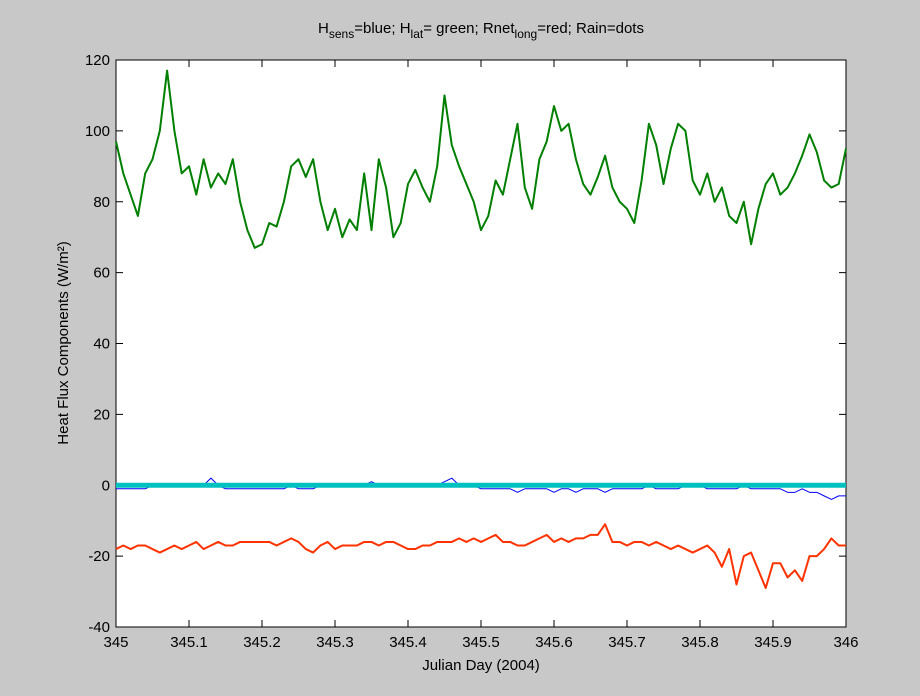  I want to click on x-tick-label: 345.8, so click(700, 642).